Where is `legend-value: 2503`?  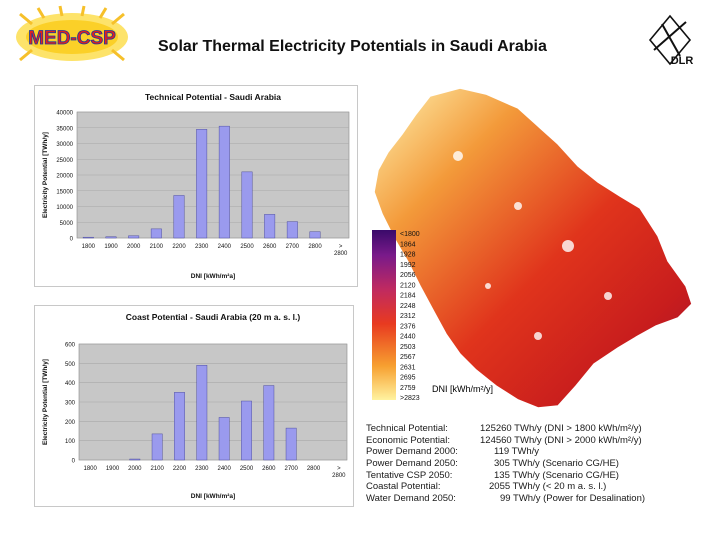 legend-value: 2503 is located at coordinates (408, 347).